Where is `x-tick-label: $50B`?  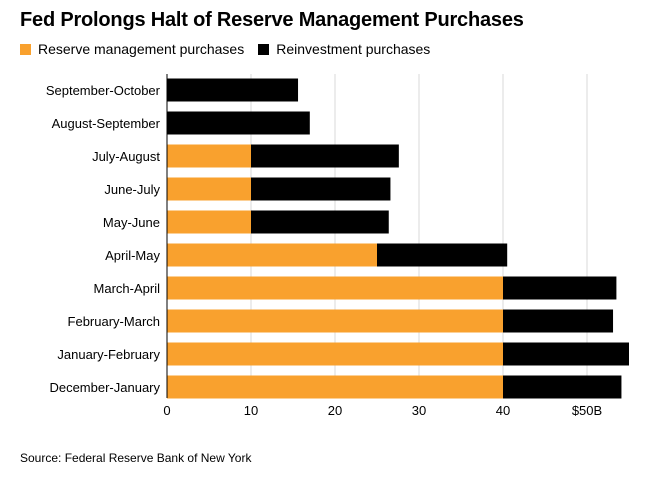
x-tick-label: $50B is located at coordinates (587, 410).